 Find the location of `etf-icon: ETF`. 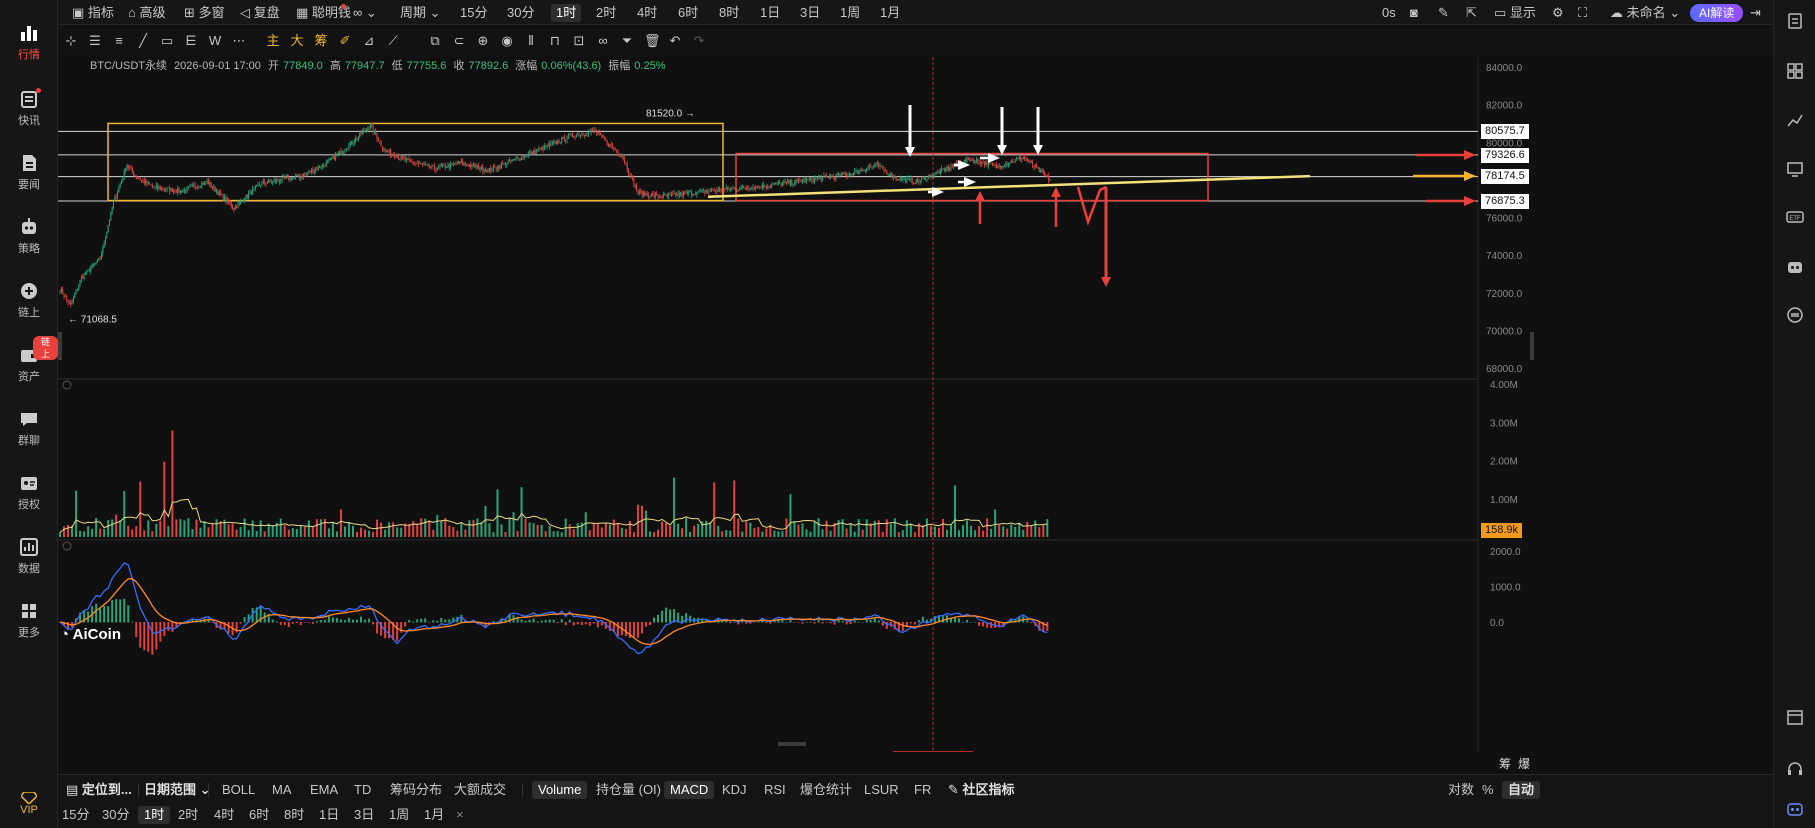

etf-icon: ETF is located at coordinates (1795, 217).